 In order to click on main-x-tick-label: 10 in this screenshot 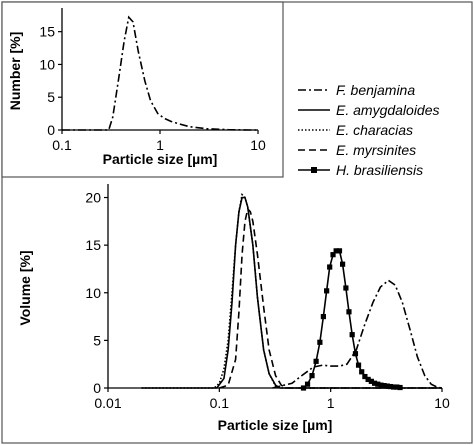, I will do `click(442, 403)`.